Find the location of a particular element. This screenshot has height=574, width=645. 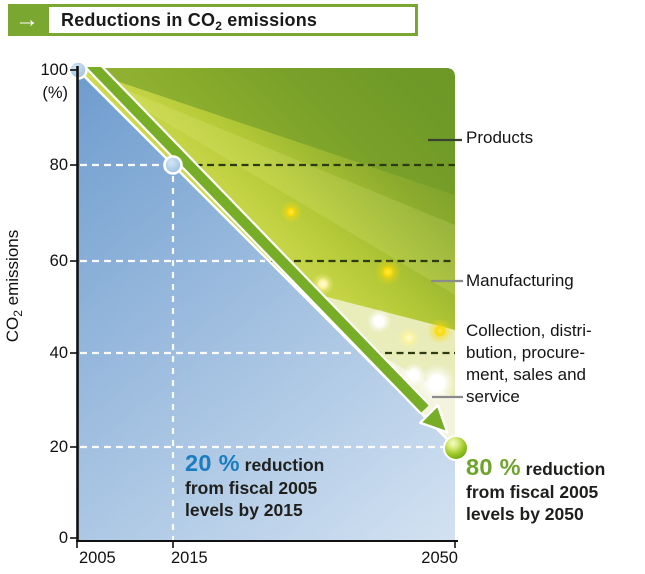

y-unit-label: (%) is located at coordinates (55, 93).